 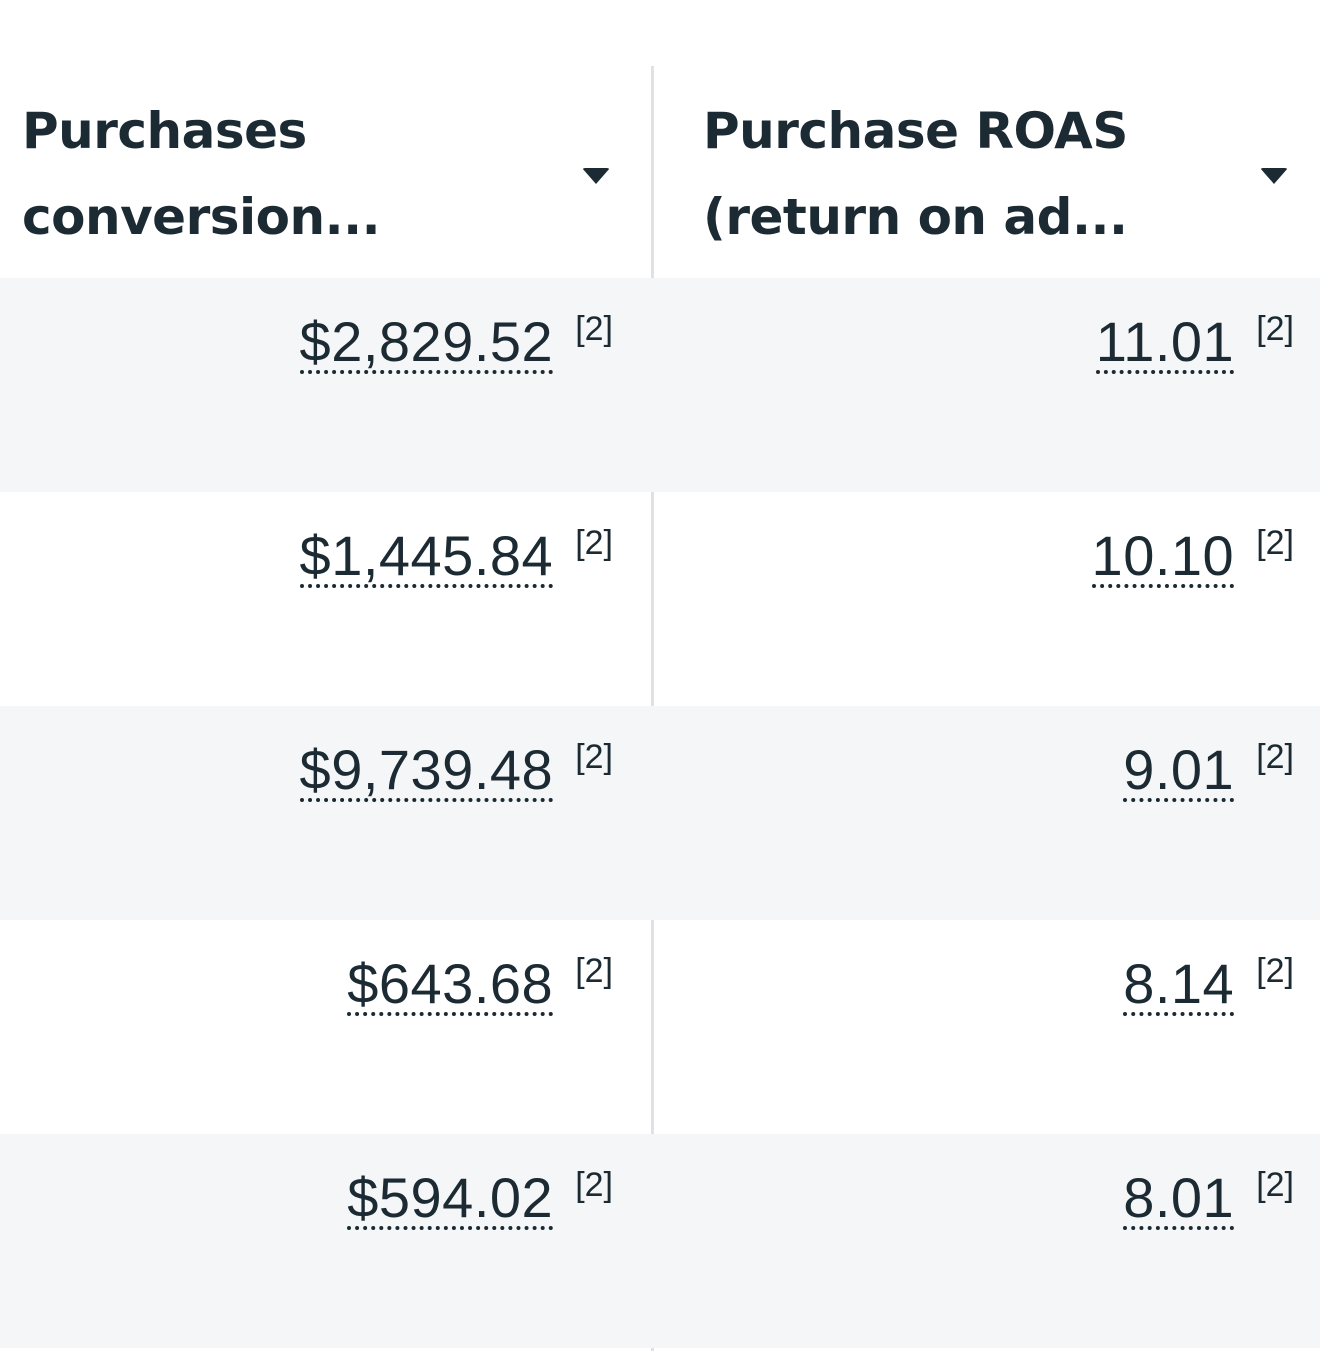 I want to click on roas-value: 10.10, so click(x=1163, y=556).